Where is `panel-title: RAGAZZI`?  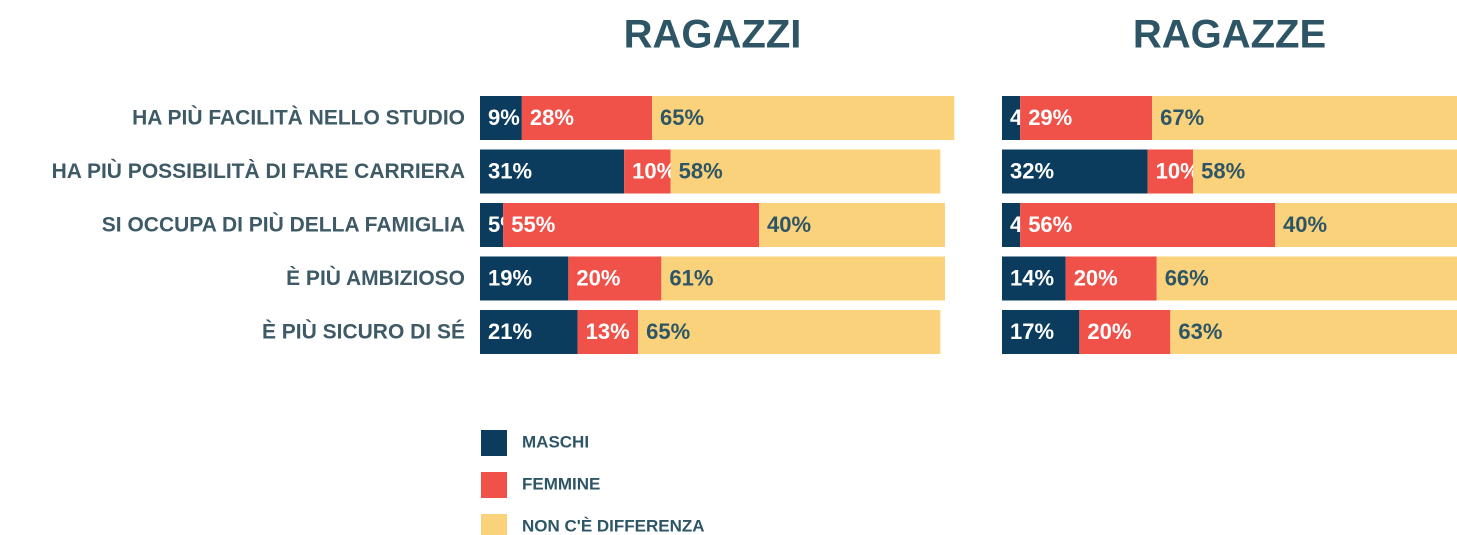 panel-title: RAGAZZI is located at coordinates (713, 35).